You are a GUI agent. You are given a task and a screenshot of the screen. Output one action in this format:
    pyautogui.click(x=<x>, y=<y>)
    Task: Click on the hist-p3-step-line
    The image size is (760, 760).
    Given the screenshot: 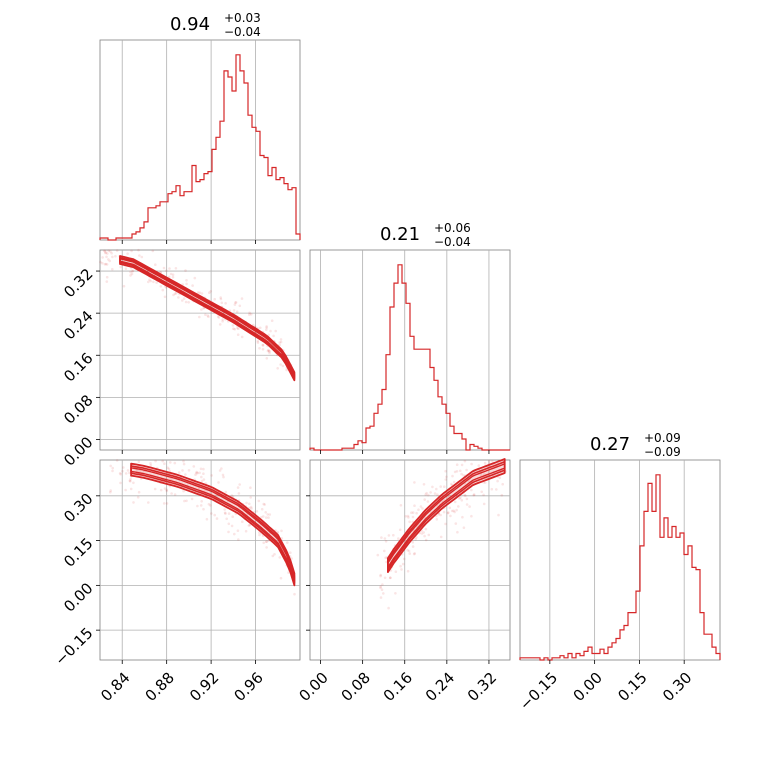 What is the action you would take?
    pyautogui.click(x=620, y=567)
    